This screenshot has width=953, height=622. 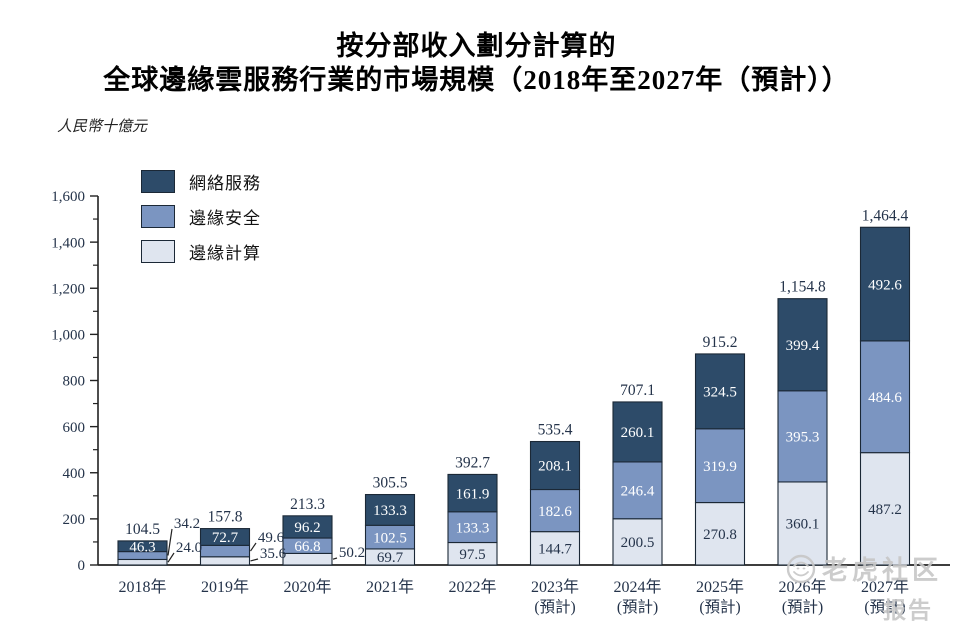 What do you see at coordinates (803, 438) in the screenshot?
I see `segment-value-label: 395.3` at bounding box center [803, 438].